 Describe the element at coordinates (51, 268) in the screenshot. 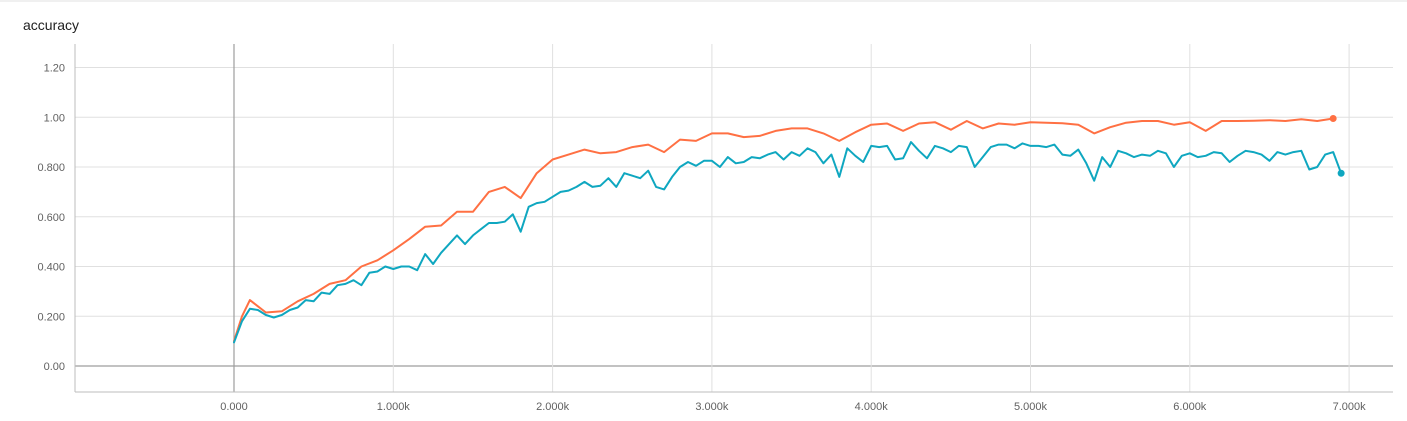

I see `y-tick-label: 0.400` at that location.